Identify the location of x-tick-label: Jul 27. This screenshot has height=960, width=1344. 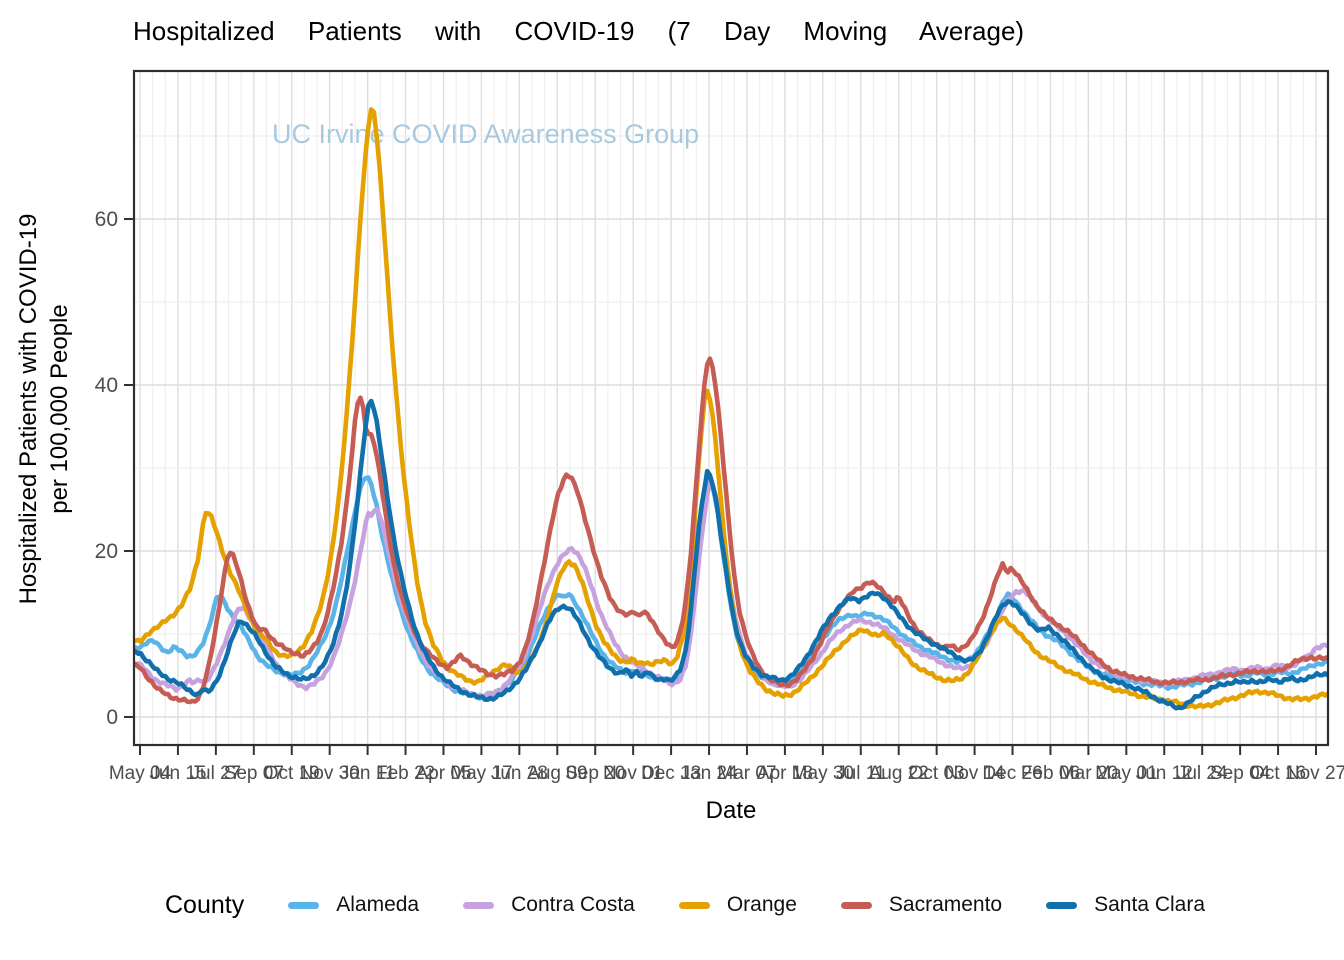
(216, 773).